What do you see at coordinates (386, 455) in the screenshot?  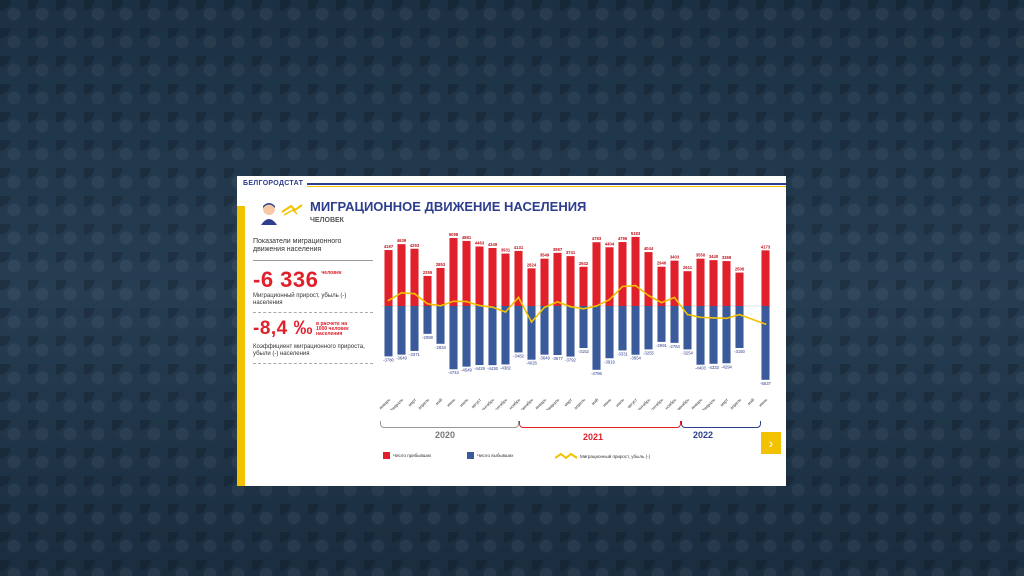 I see `legend-swatch-arrivals` at bounding box center [386, 455].